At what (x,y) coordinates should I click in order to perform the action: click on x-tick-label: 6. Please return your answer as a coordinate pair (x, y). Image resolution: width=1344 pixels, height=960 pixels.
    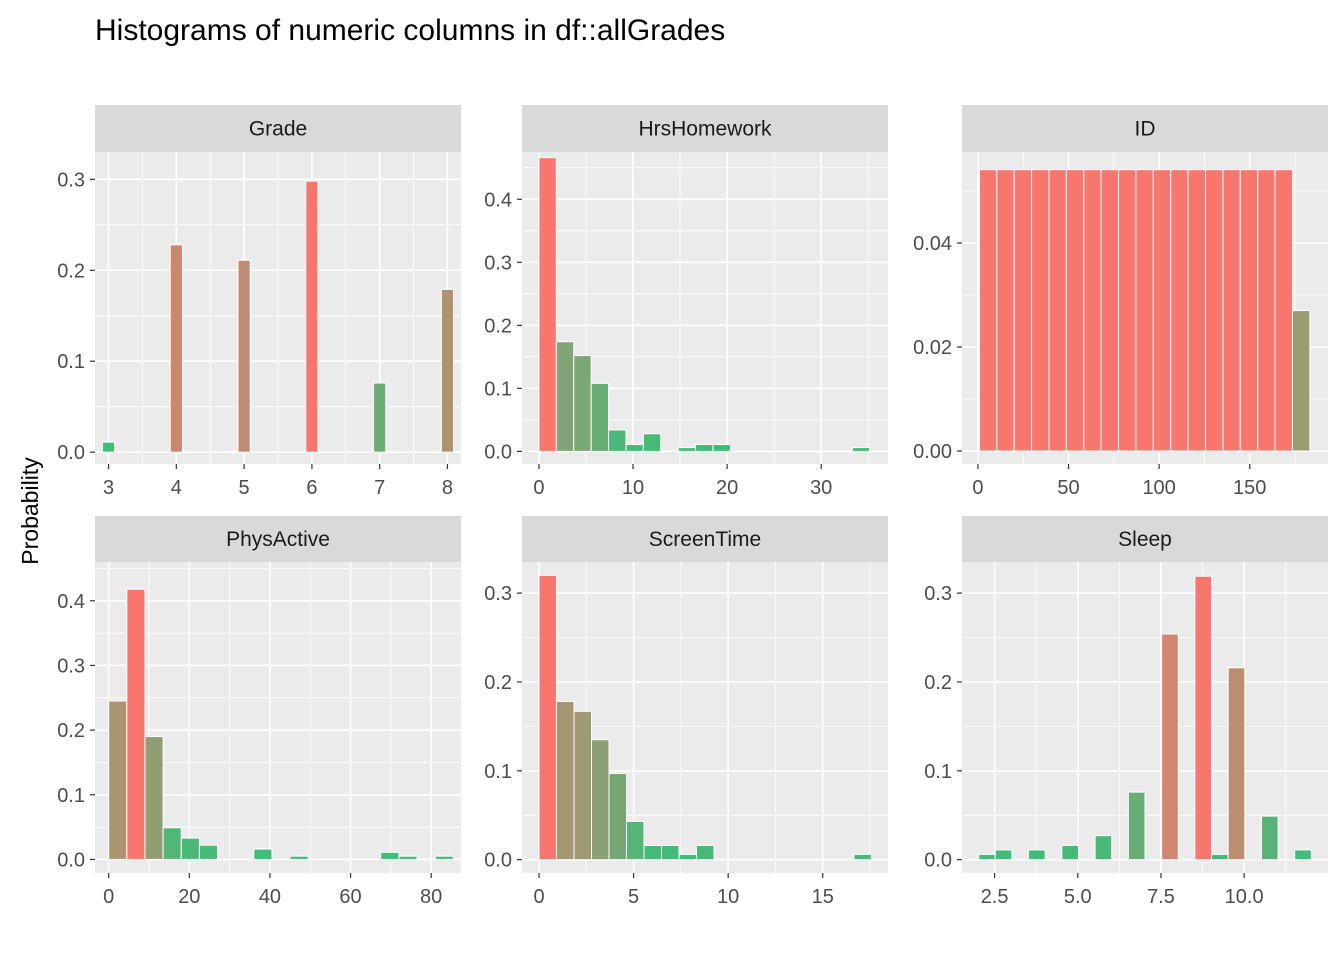
    Looking at the image, I should click on (311, 488).